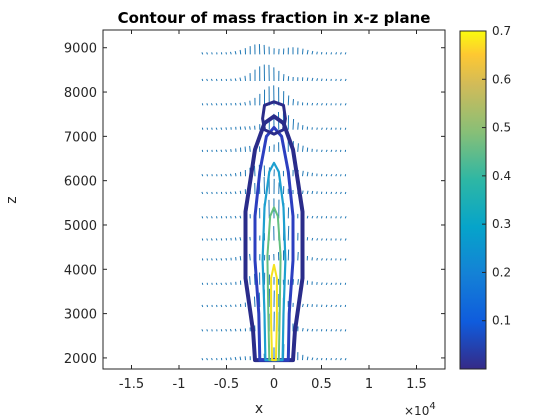 The image size is (560, 420). I want to click on x-tick-label: 0, so click(274, 384).